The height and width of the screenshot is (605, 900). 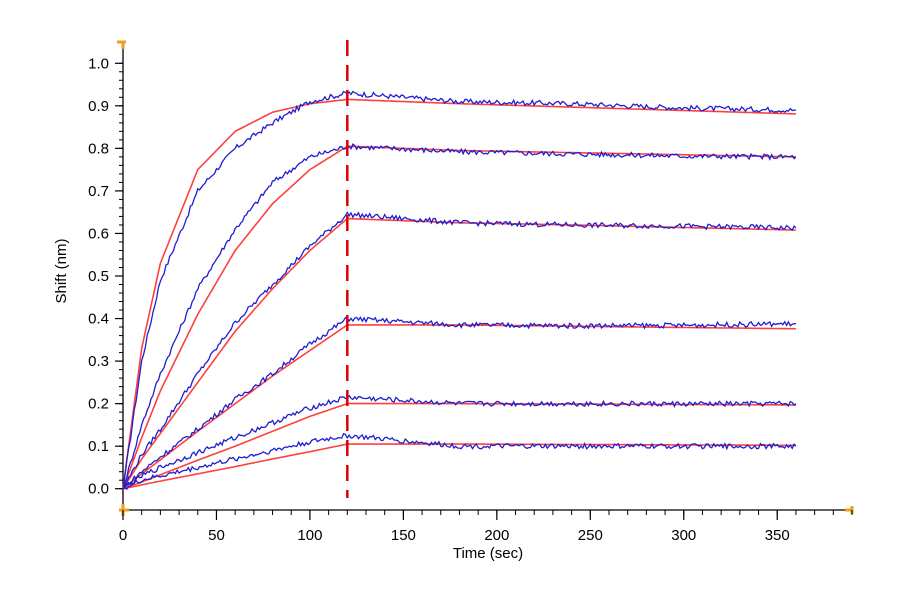 I want to click on x-tick-label: 350, so click(x=777, y=535).